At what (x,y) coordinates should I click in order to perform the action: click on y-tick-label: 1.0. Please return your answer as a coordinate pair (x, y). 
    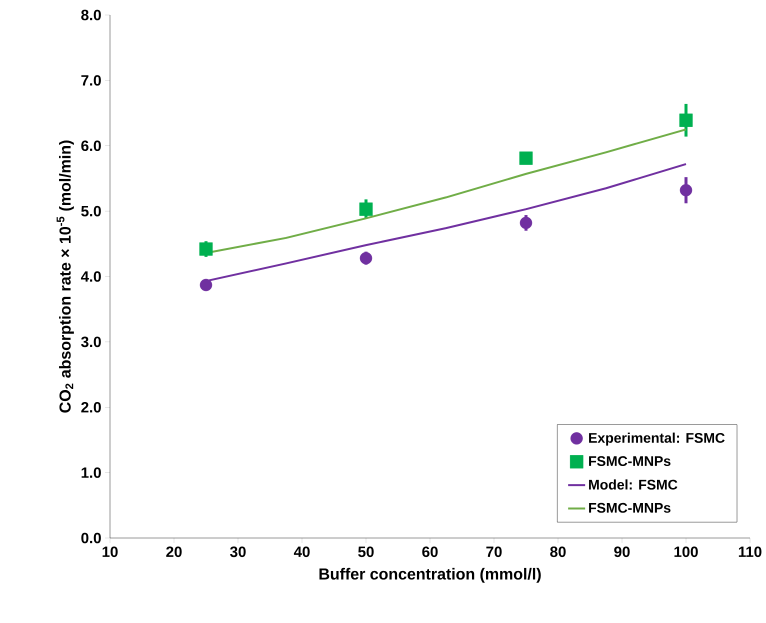
    Looking at the image, I should click on (91, 472).